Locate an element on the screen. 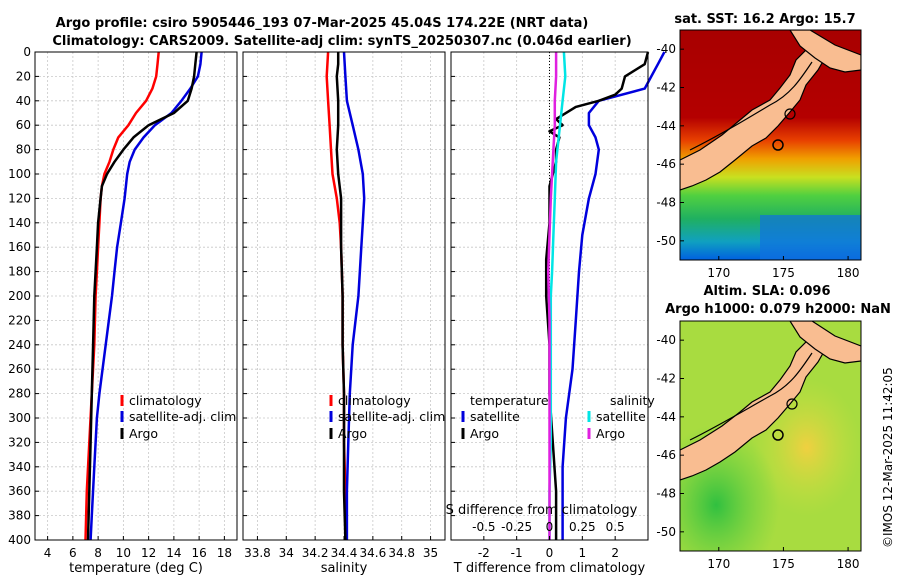 This screenshot has height=580, width=900. sla-map-title-line1: Altim. SLA: 0.096 is located at coordinates (767, 291).